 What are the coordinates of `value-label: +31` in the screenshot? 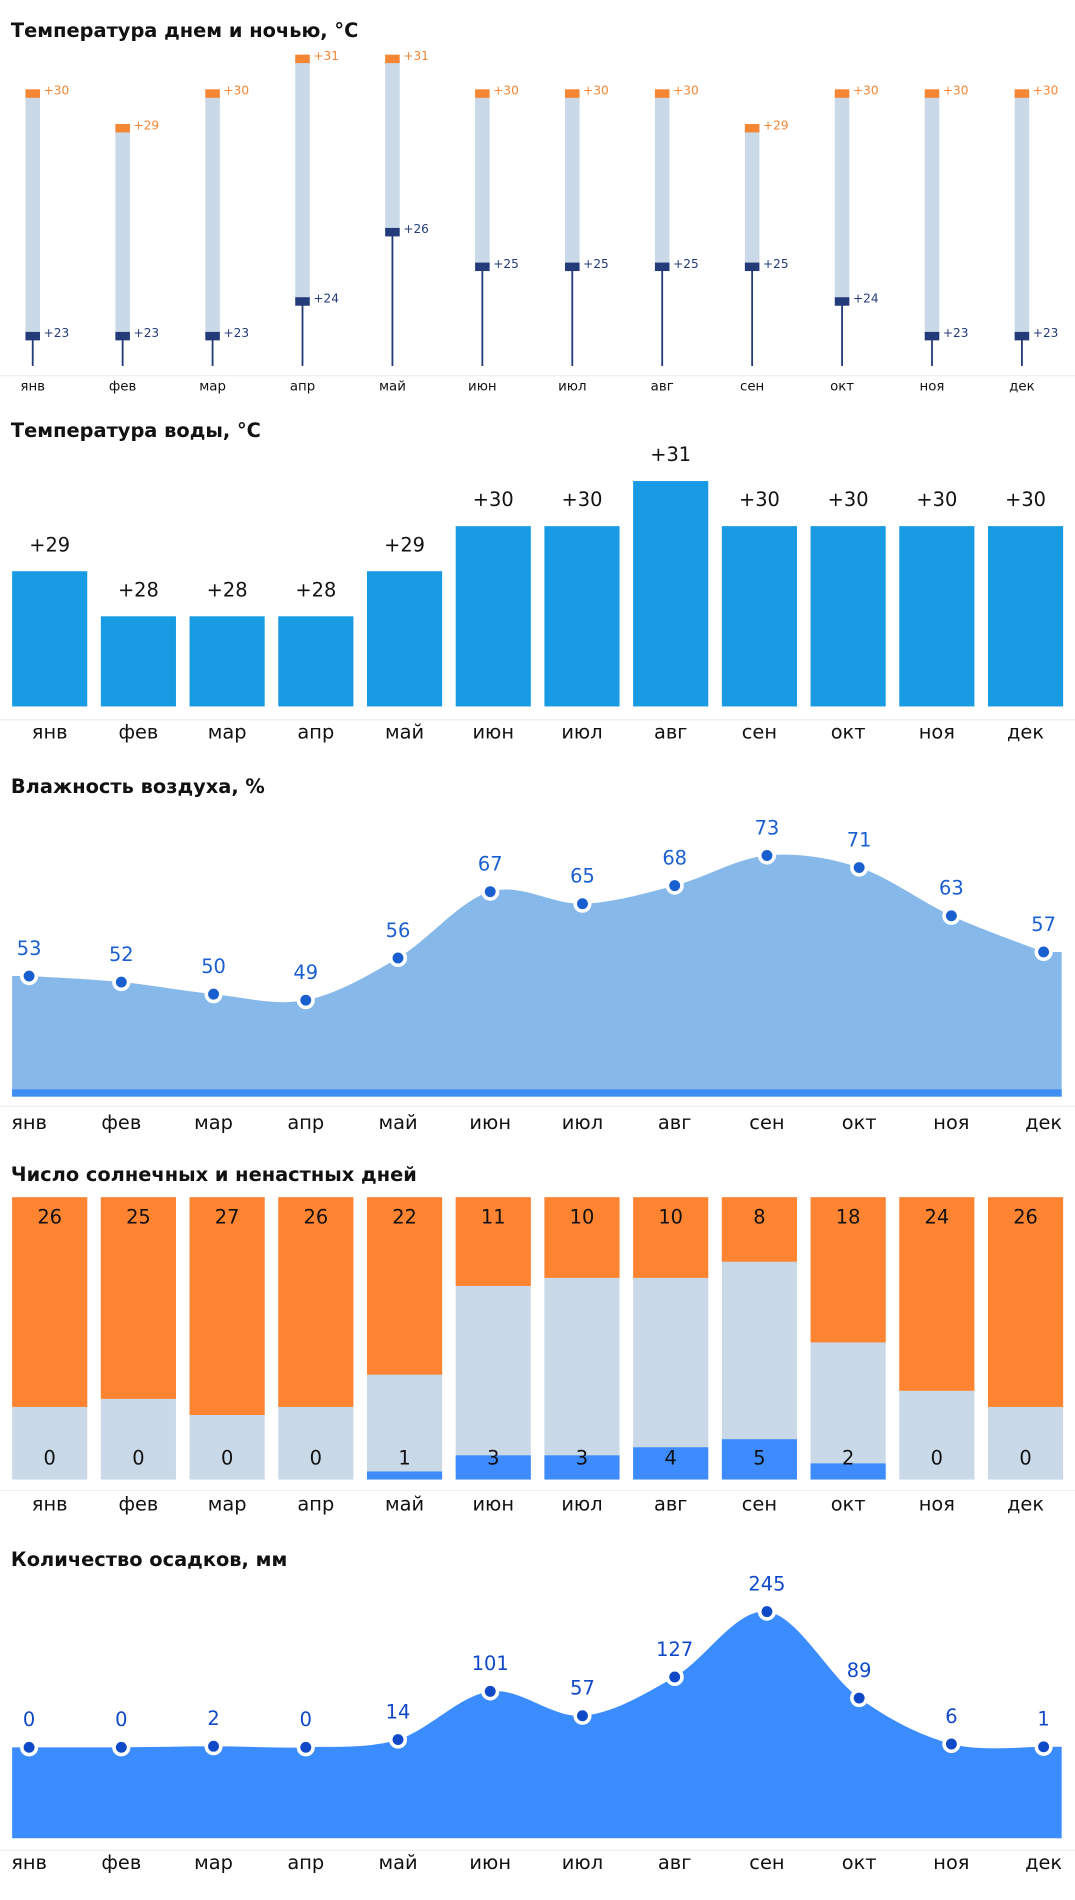 It's located at (670, 454).